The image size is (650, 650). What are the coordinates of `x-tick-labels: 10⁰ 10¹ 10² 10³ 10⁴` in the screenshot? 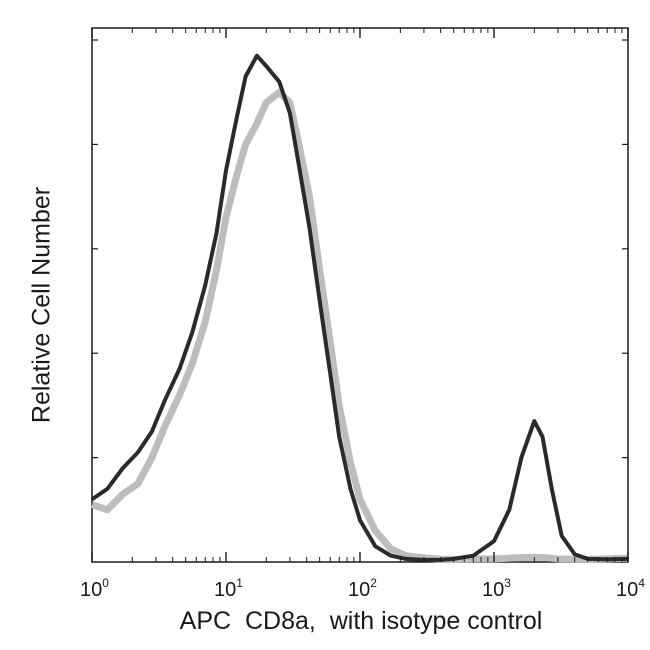 It's located at (362, 588).